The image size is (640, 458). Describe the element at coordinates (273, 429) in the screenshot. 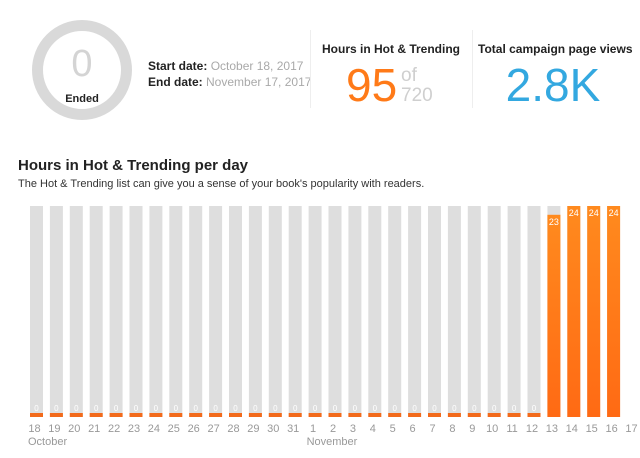

I see `x-tick-label: 30` at that location.